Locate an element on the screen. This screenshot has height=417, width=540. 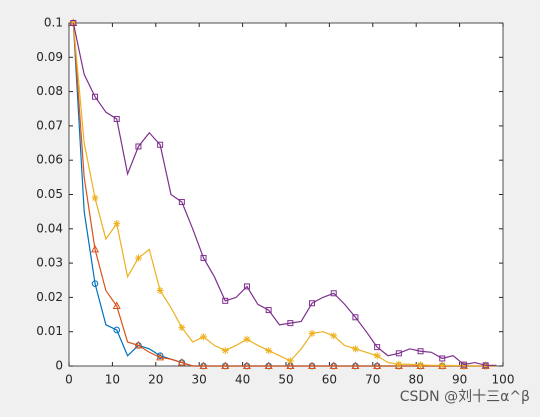
watermark: CSDN @刘十三α^β is located at coordinates (465, 397).